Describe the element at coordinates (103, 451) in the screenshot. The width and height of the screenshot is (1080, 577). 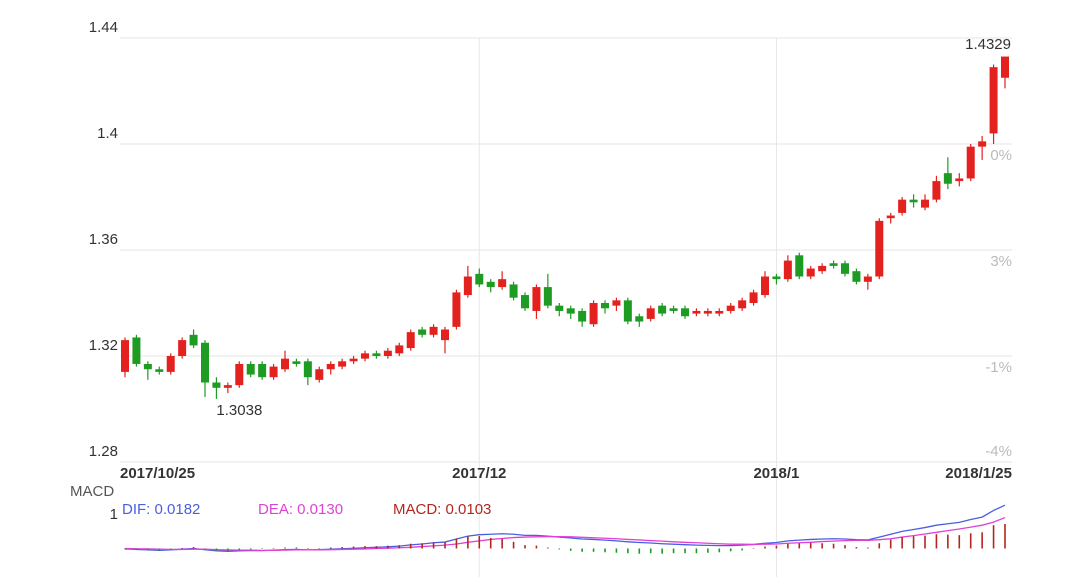
I see `y-tick-label: 1.28` at that location.